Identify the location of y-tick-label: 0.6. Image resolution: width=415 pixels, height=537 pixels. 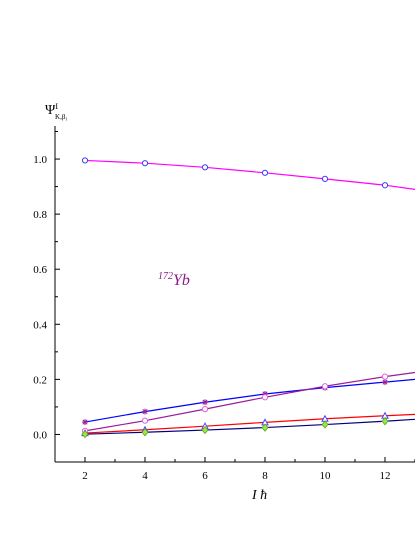
(40, 270).